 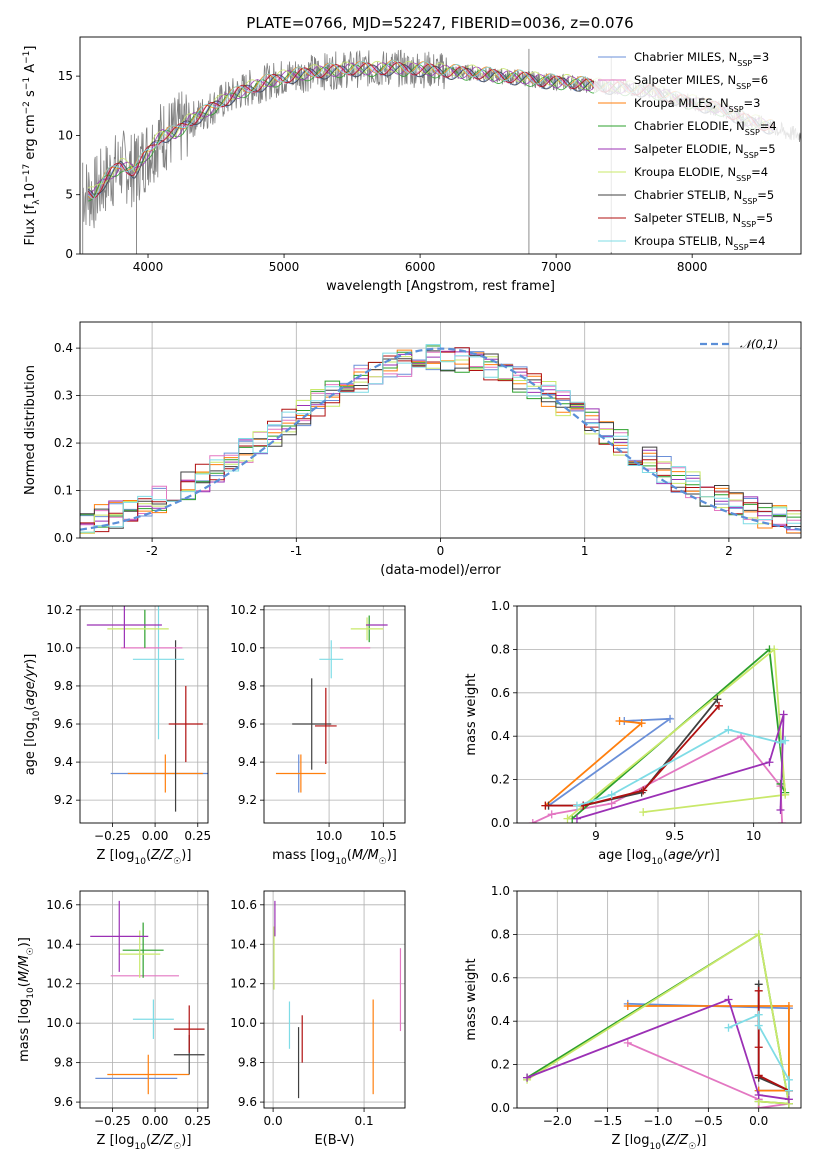 I want to click on weight-line-kroupa-miles, so click(x=594, y=763).